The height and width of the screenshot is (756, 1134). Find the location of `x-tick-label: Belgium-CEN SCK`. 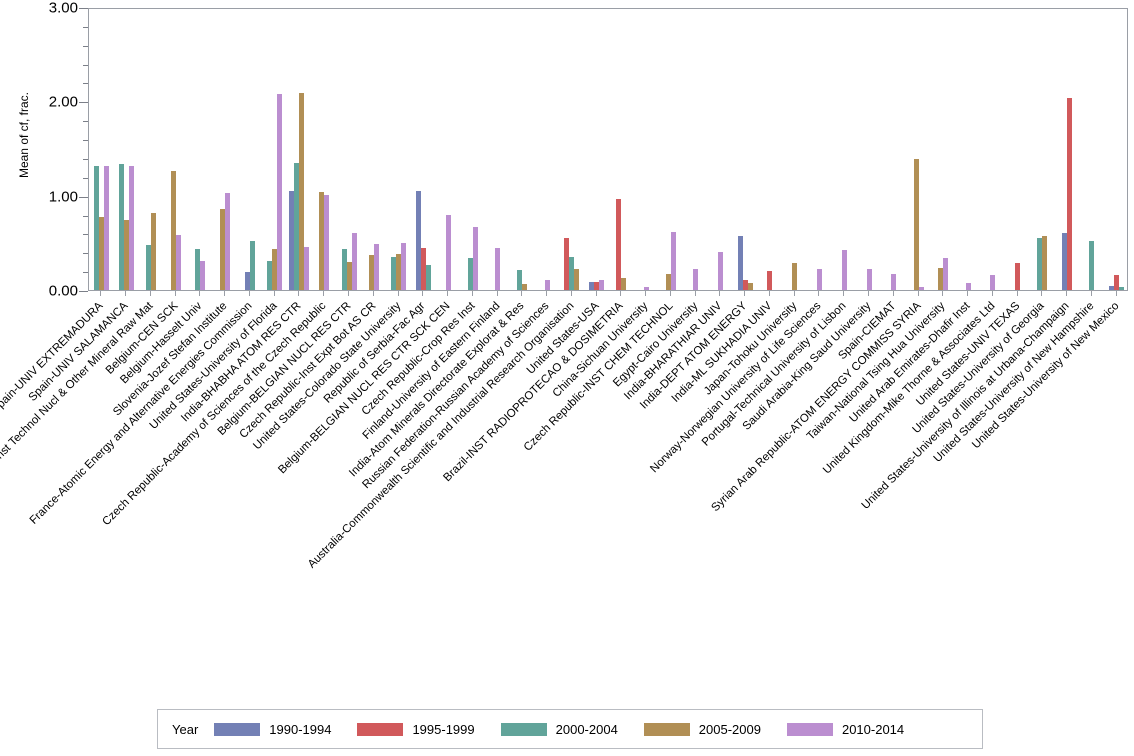

x-tick-label: Belgium-CEN SCK is located at coordinates (142, 338).